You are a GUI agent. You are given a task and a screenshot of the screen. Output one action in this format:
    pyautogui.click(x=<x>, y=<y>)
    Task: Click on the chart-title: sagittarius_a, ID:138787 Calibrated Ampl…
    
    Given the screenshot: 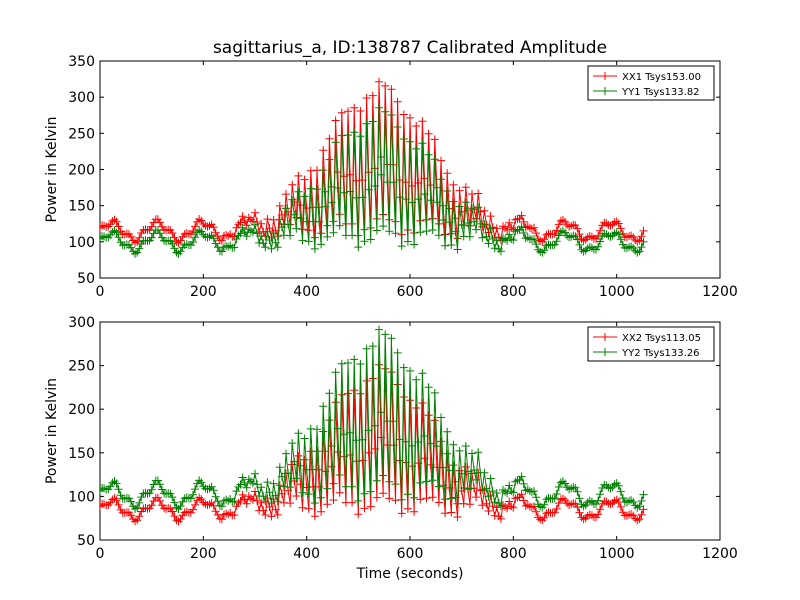 What is the action you would take?
    pyautogui.click(x=410, y=48)
    